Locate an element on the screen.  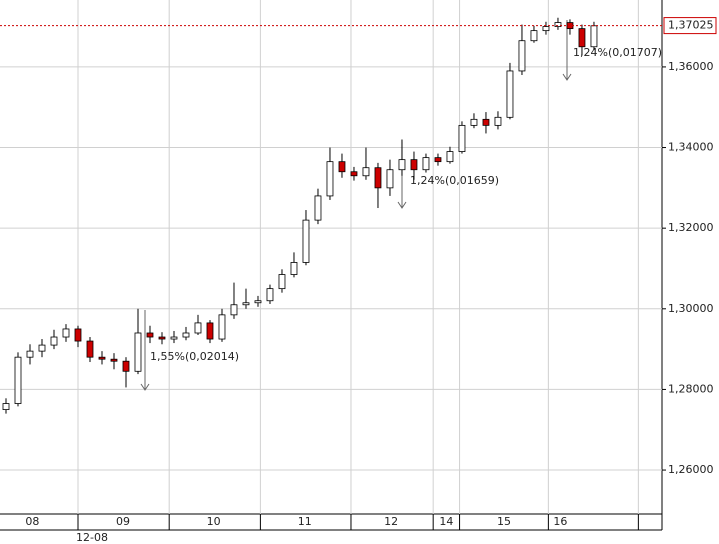
last-price-box is located at coordinates (690, 26).